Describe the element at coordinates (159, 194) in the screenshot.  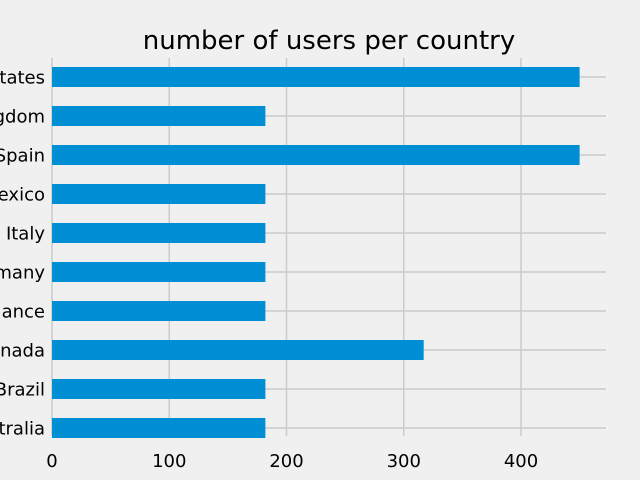
I see `bar-mexico` at that location.